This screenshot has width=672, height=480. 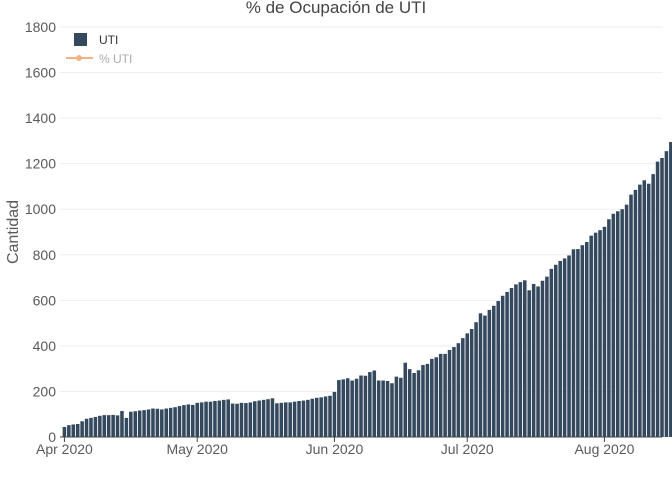 I want to click on legend-label-uti: UTI, so click(x=108, y=40).